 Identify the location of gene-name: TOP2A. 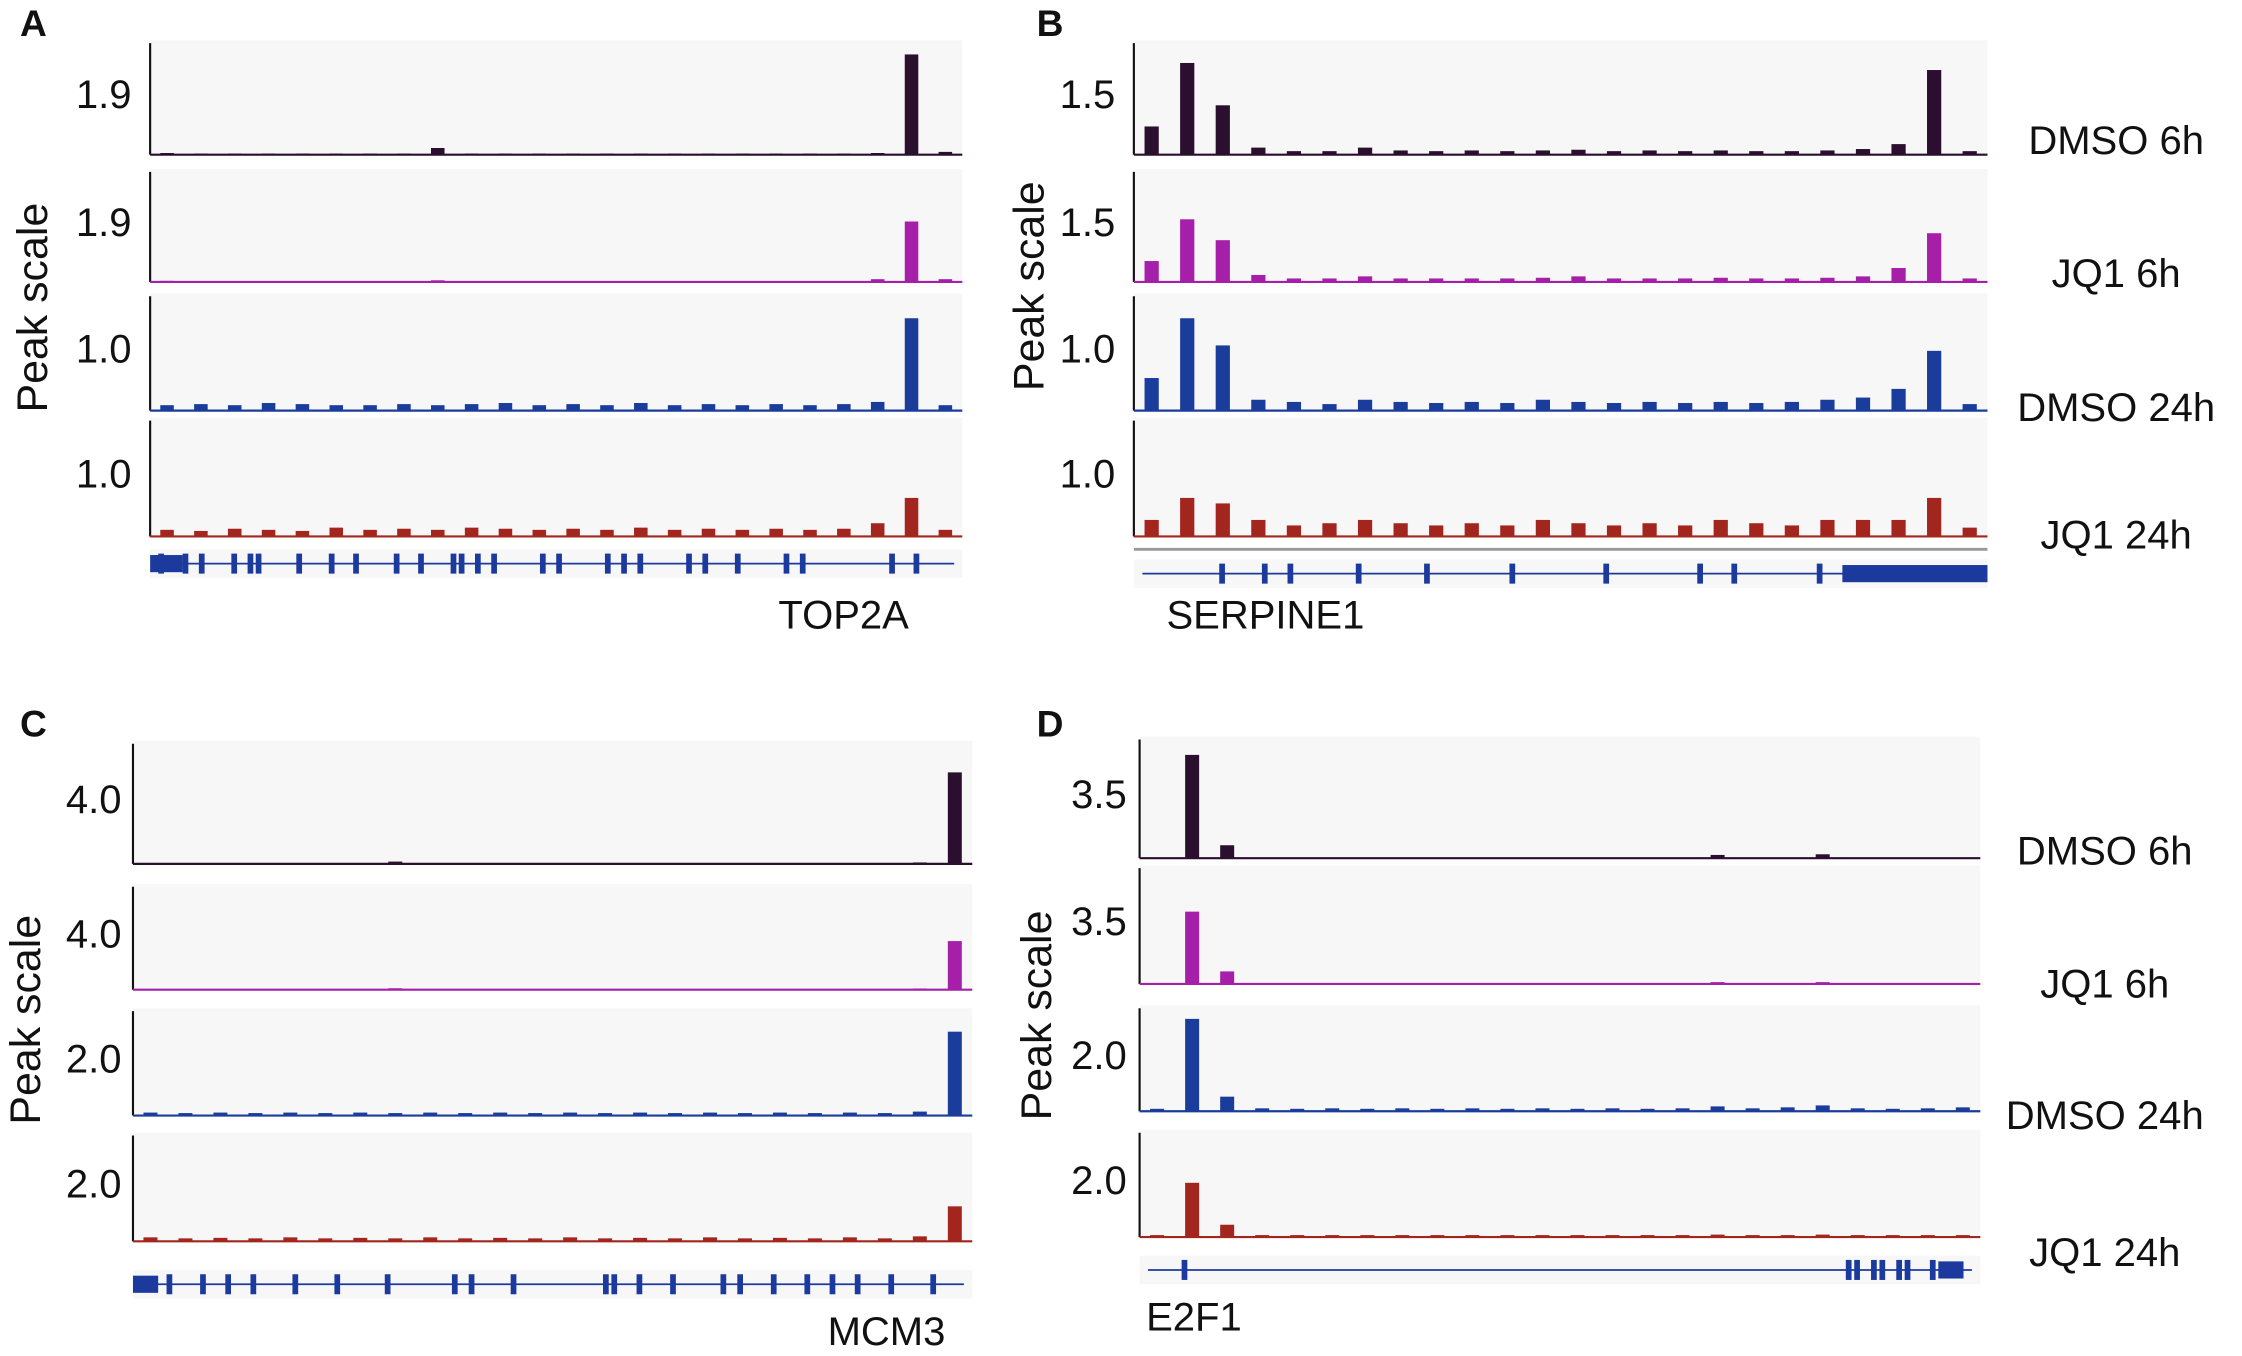
(843, 616).